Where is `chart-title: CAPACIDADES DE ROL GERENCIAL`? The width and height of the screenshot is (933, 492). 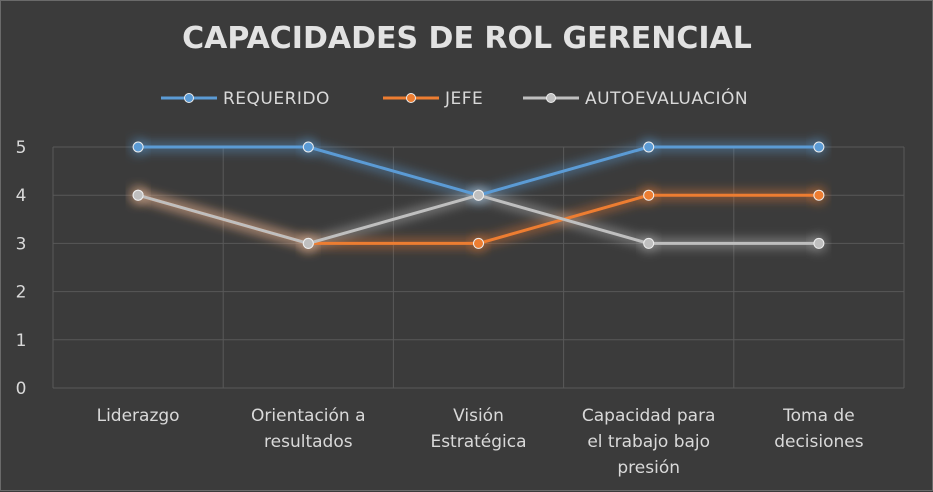
chart-title: CAPACIDADES DE ROL GERENCIAL is located at coordinates (467, 38).